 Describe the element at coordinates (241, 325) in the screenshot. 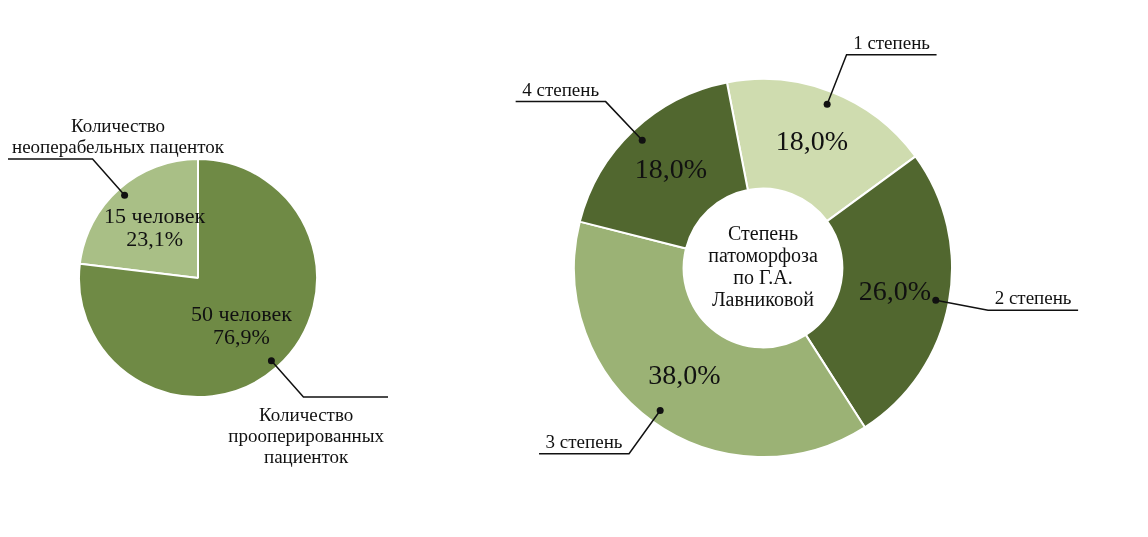

I see `data-label: 50 человек 76,9%` at that location.